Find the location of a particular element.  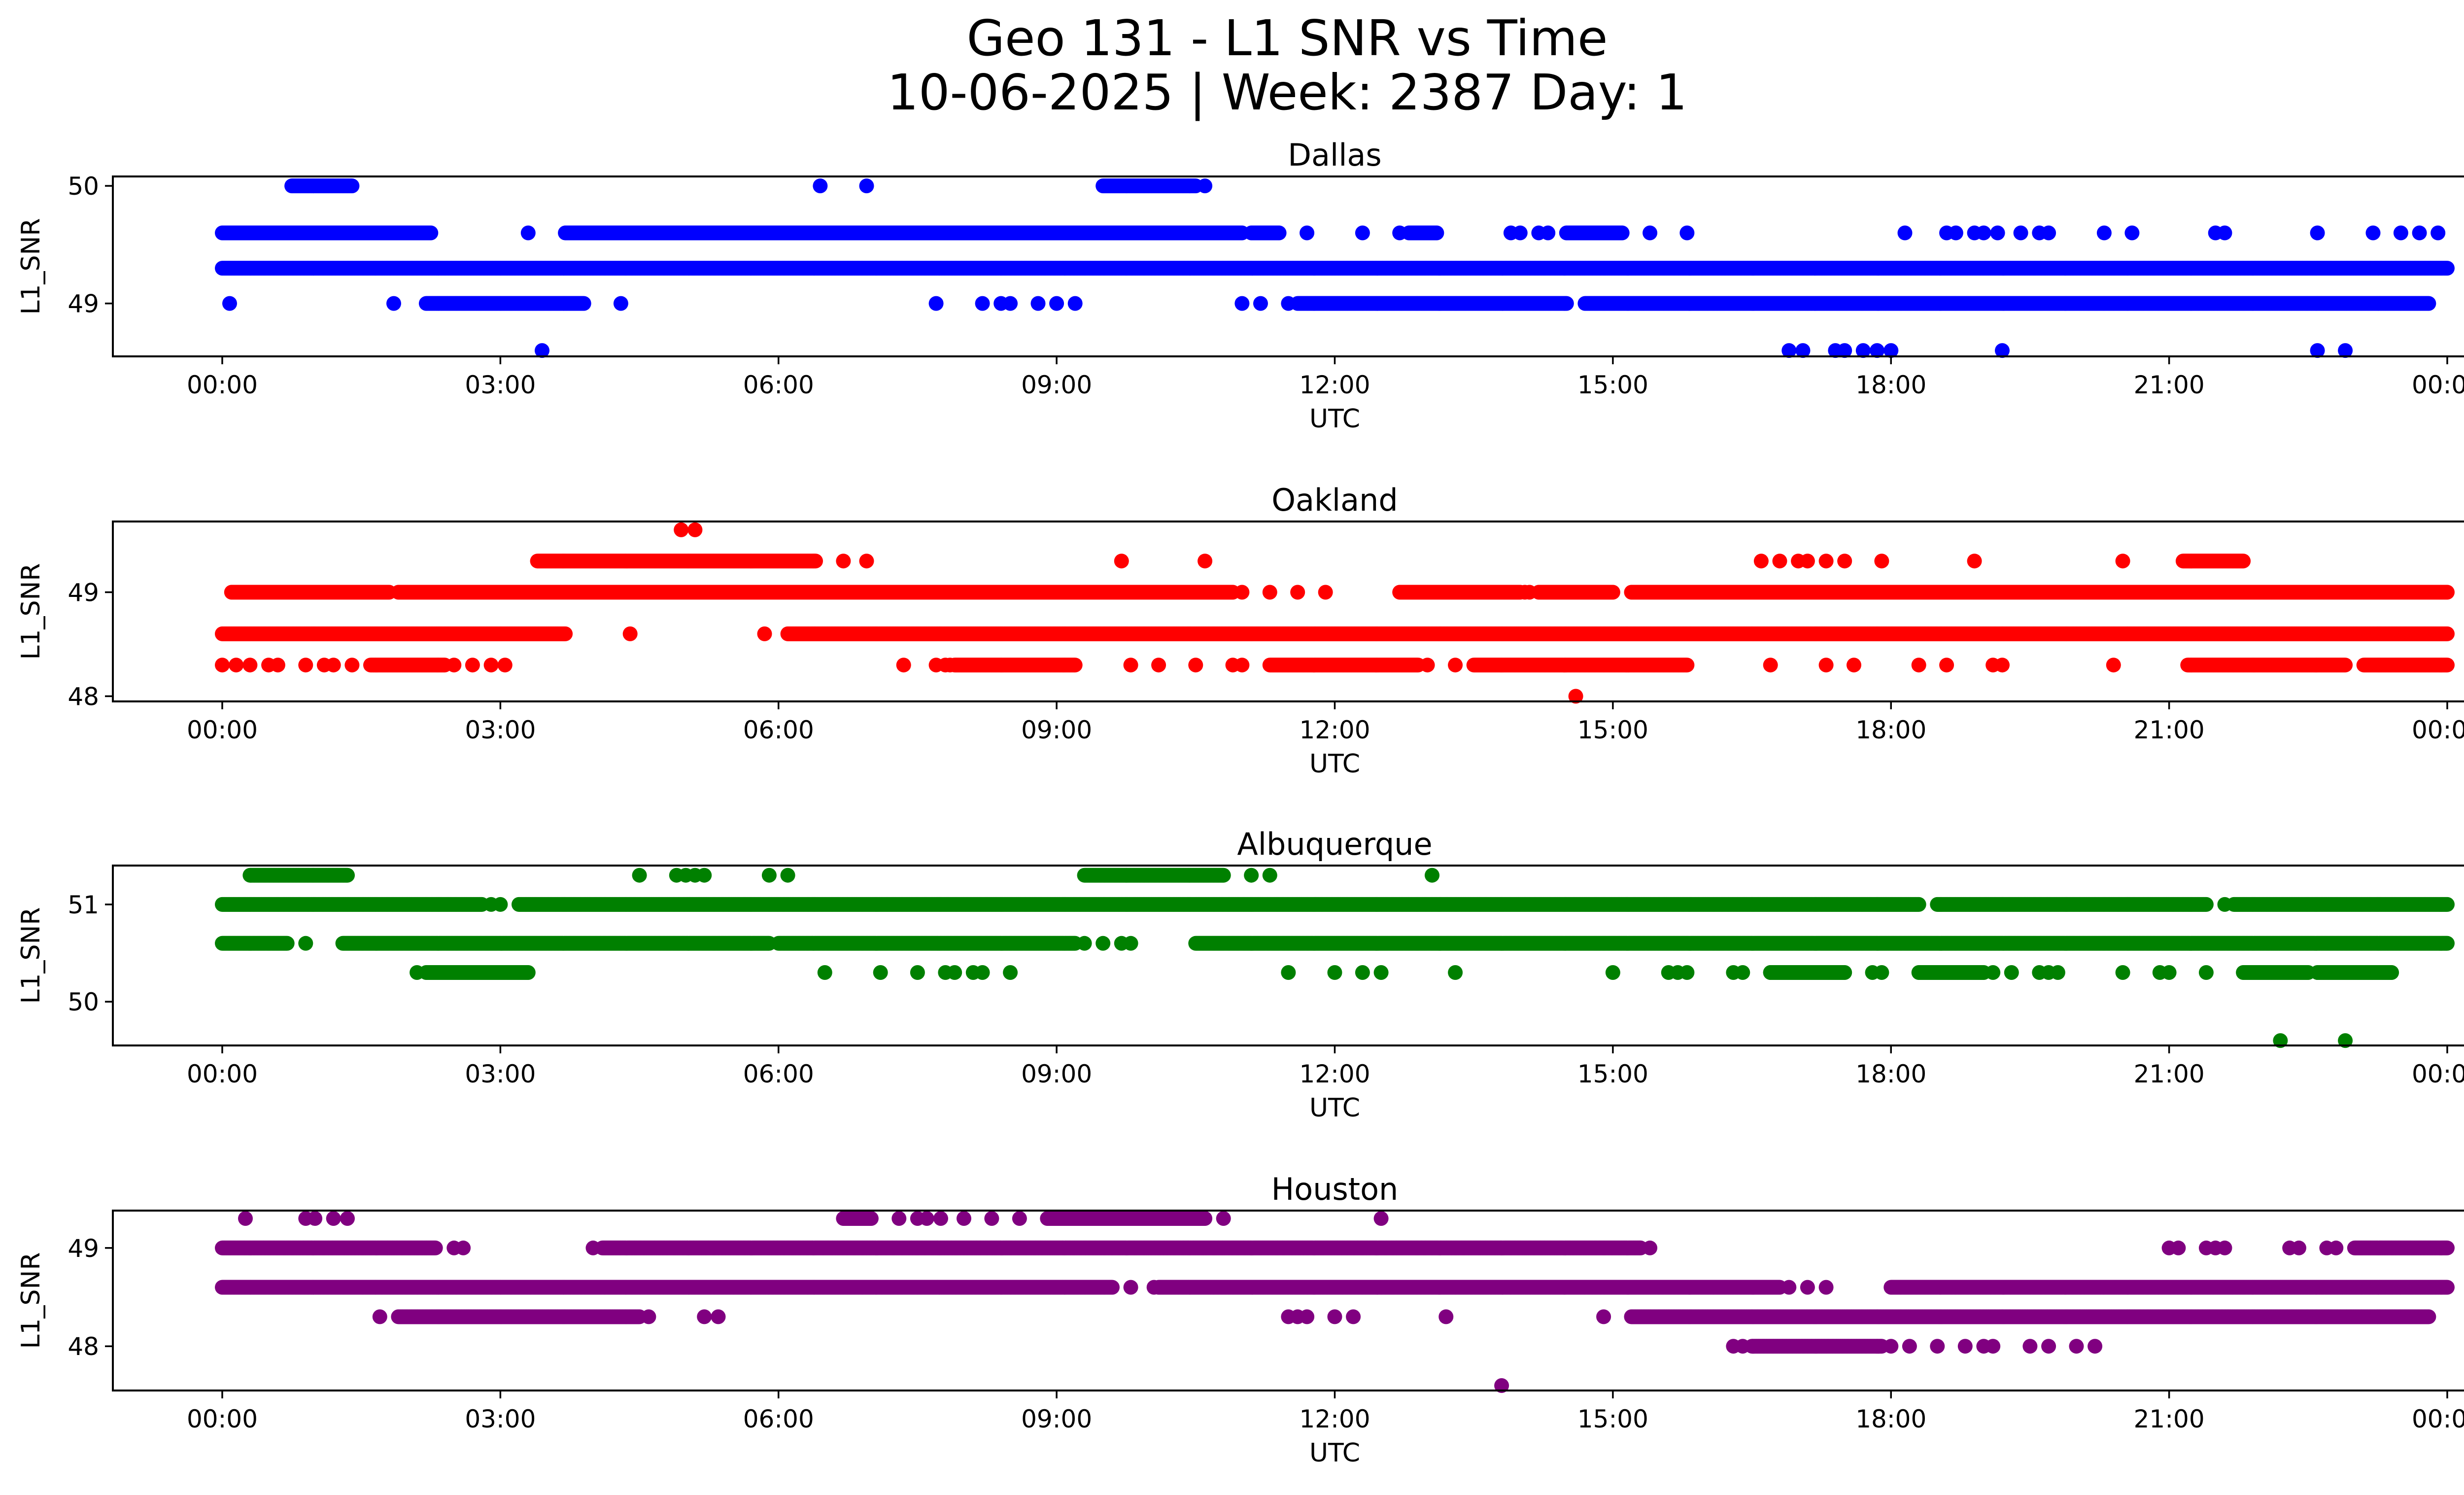

figure-title-line1: Geo 131 - L1 SNR vs Time is located at coordinates (1287, 38).